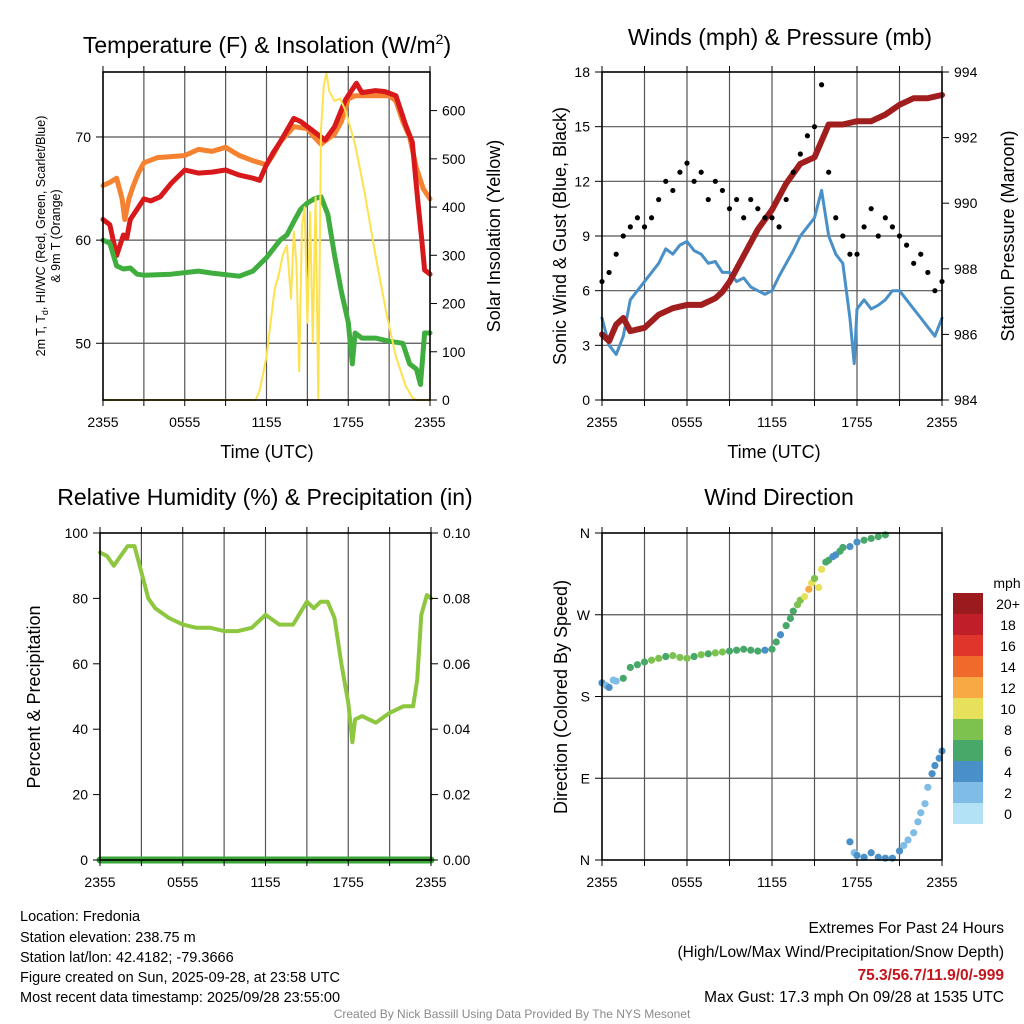  I want to click on legend-label: 4, so click(1008, 772).